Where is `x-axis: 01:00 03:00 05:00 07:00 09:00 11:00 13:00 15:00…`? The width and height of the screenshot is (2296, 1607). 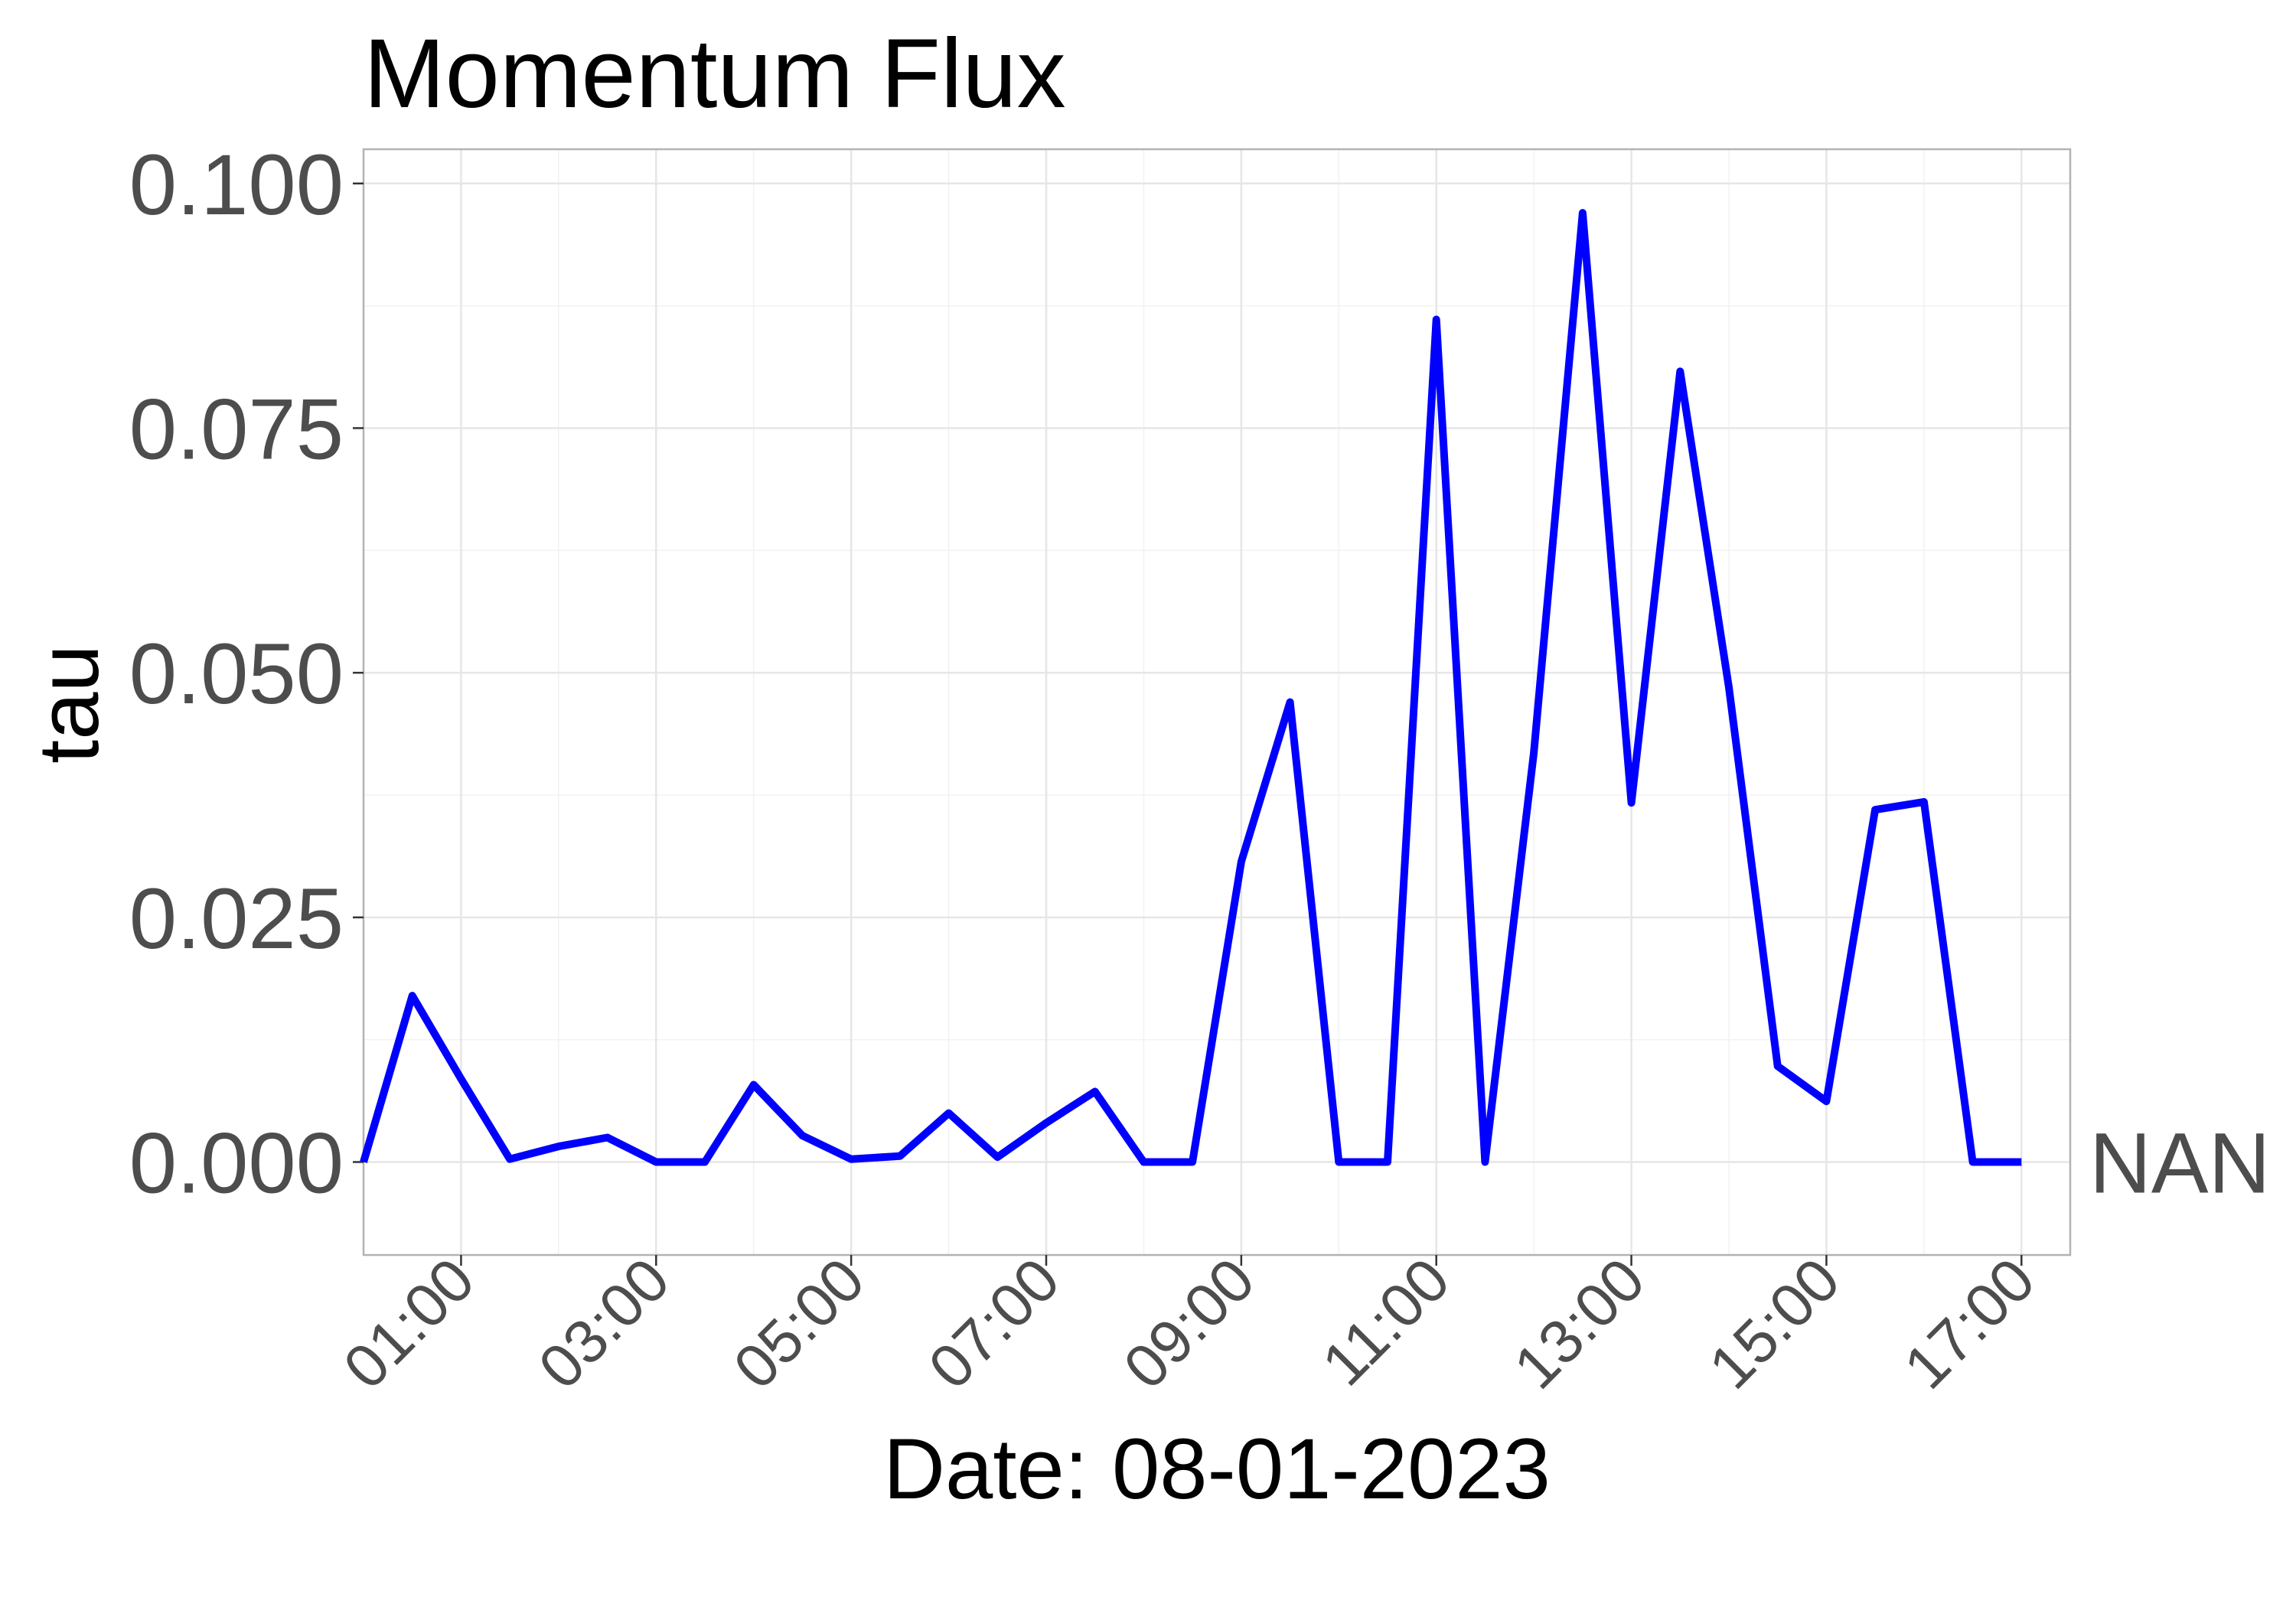 x-axis: 01:00 03:00 05:00 07:00 09:00 11:00 13:00 15:00… is located at coordinates (1189, 1323).